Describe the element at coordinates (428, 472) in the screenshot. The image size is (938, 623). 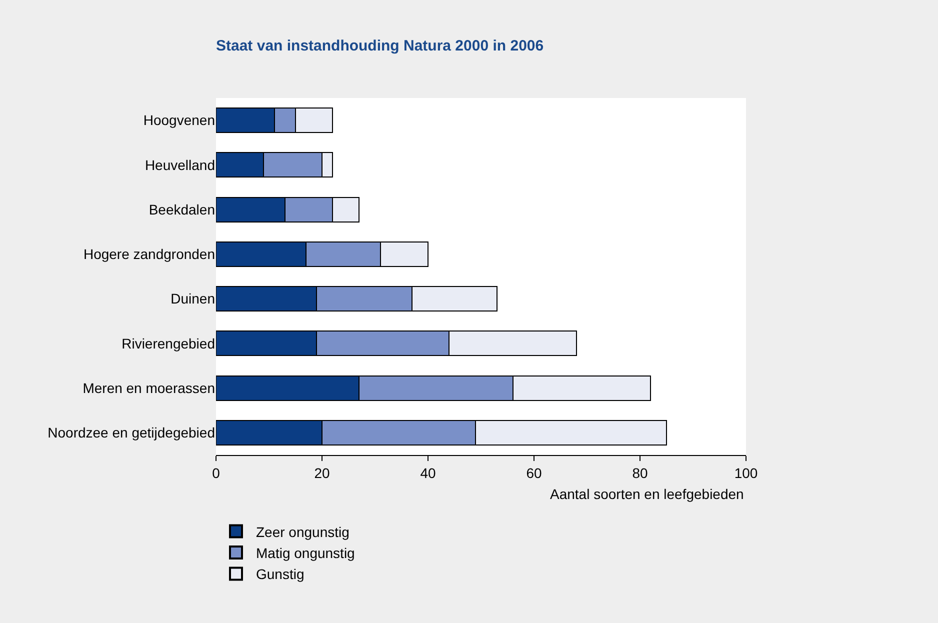
I see `x-tick-label: 40` at that location.